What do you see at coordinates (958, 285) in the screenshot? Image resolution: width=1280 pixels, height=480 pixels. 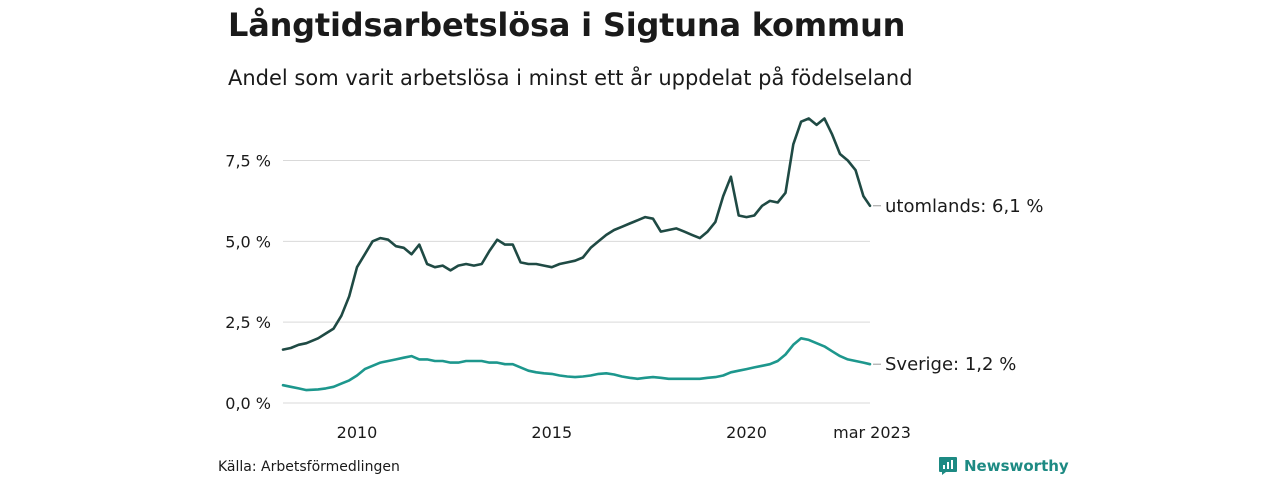 I see `series-end-labels: utomlands: 6,1 % Sverige: 1,2 %` at bounding box center [958, 285].